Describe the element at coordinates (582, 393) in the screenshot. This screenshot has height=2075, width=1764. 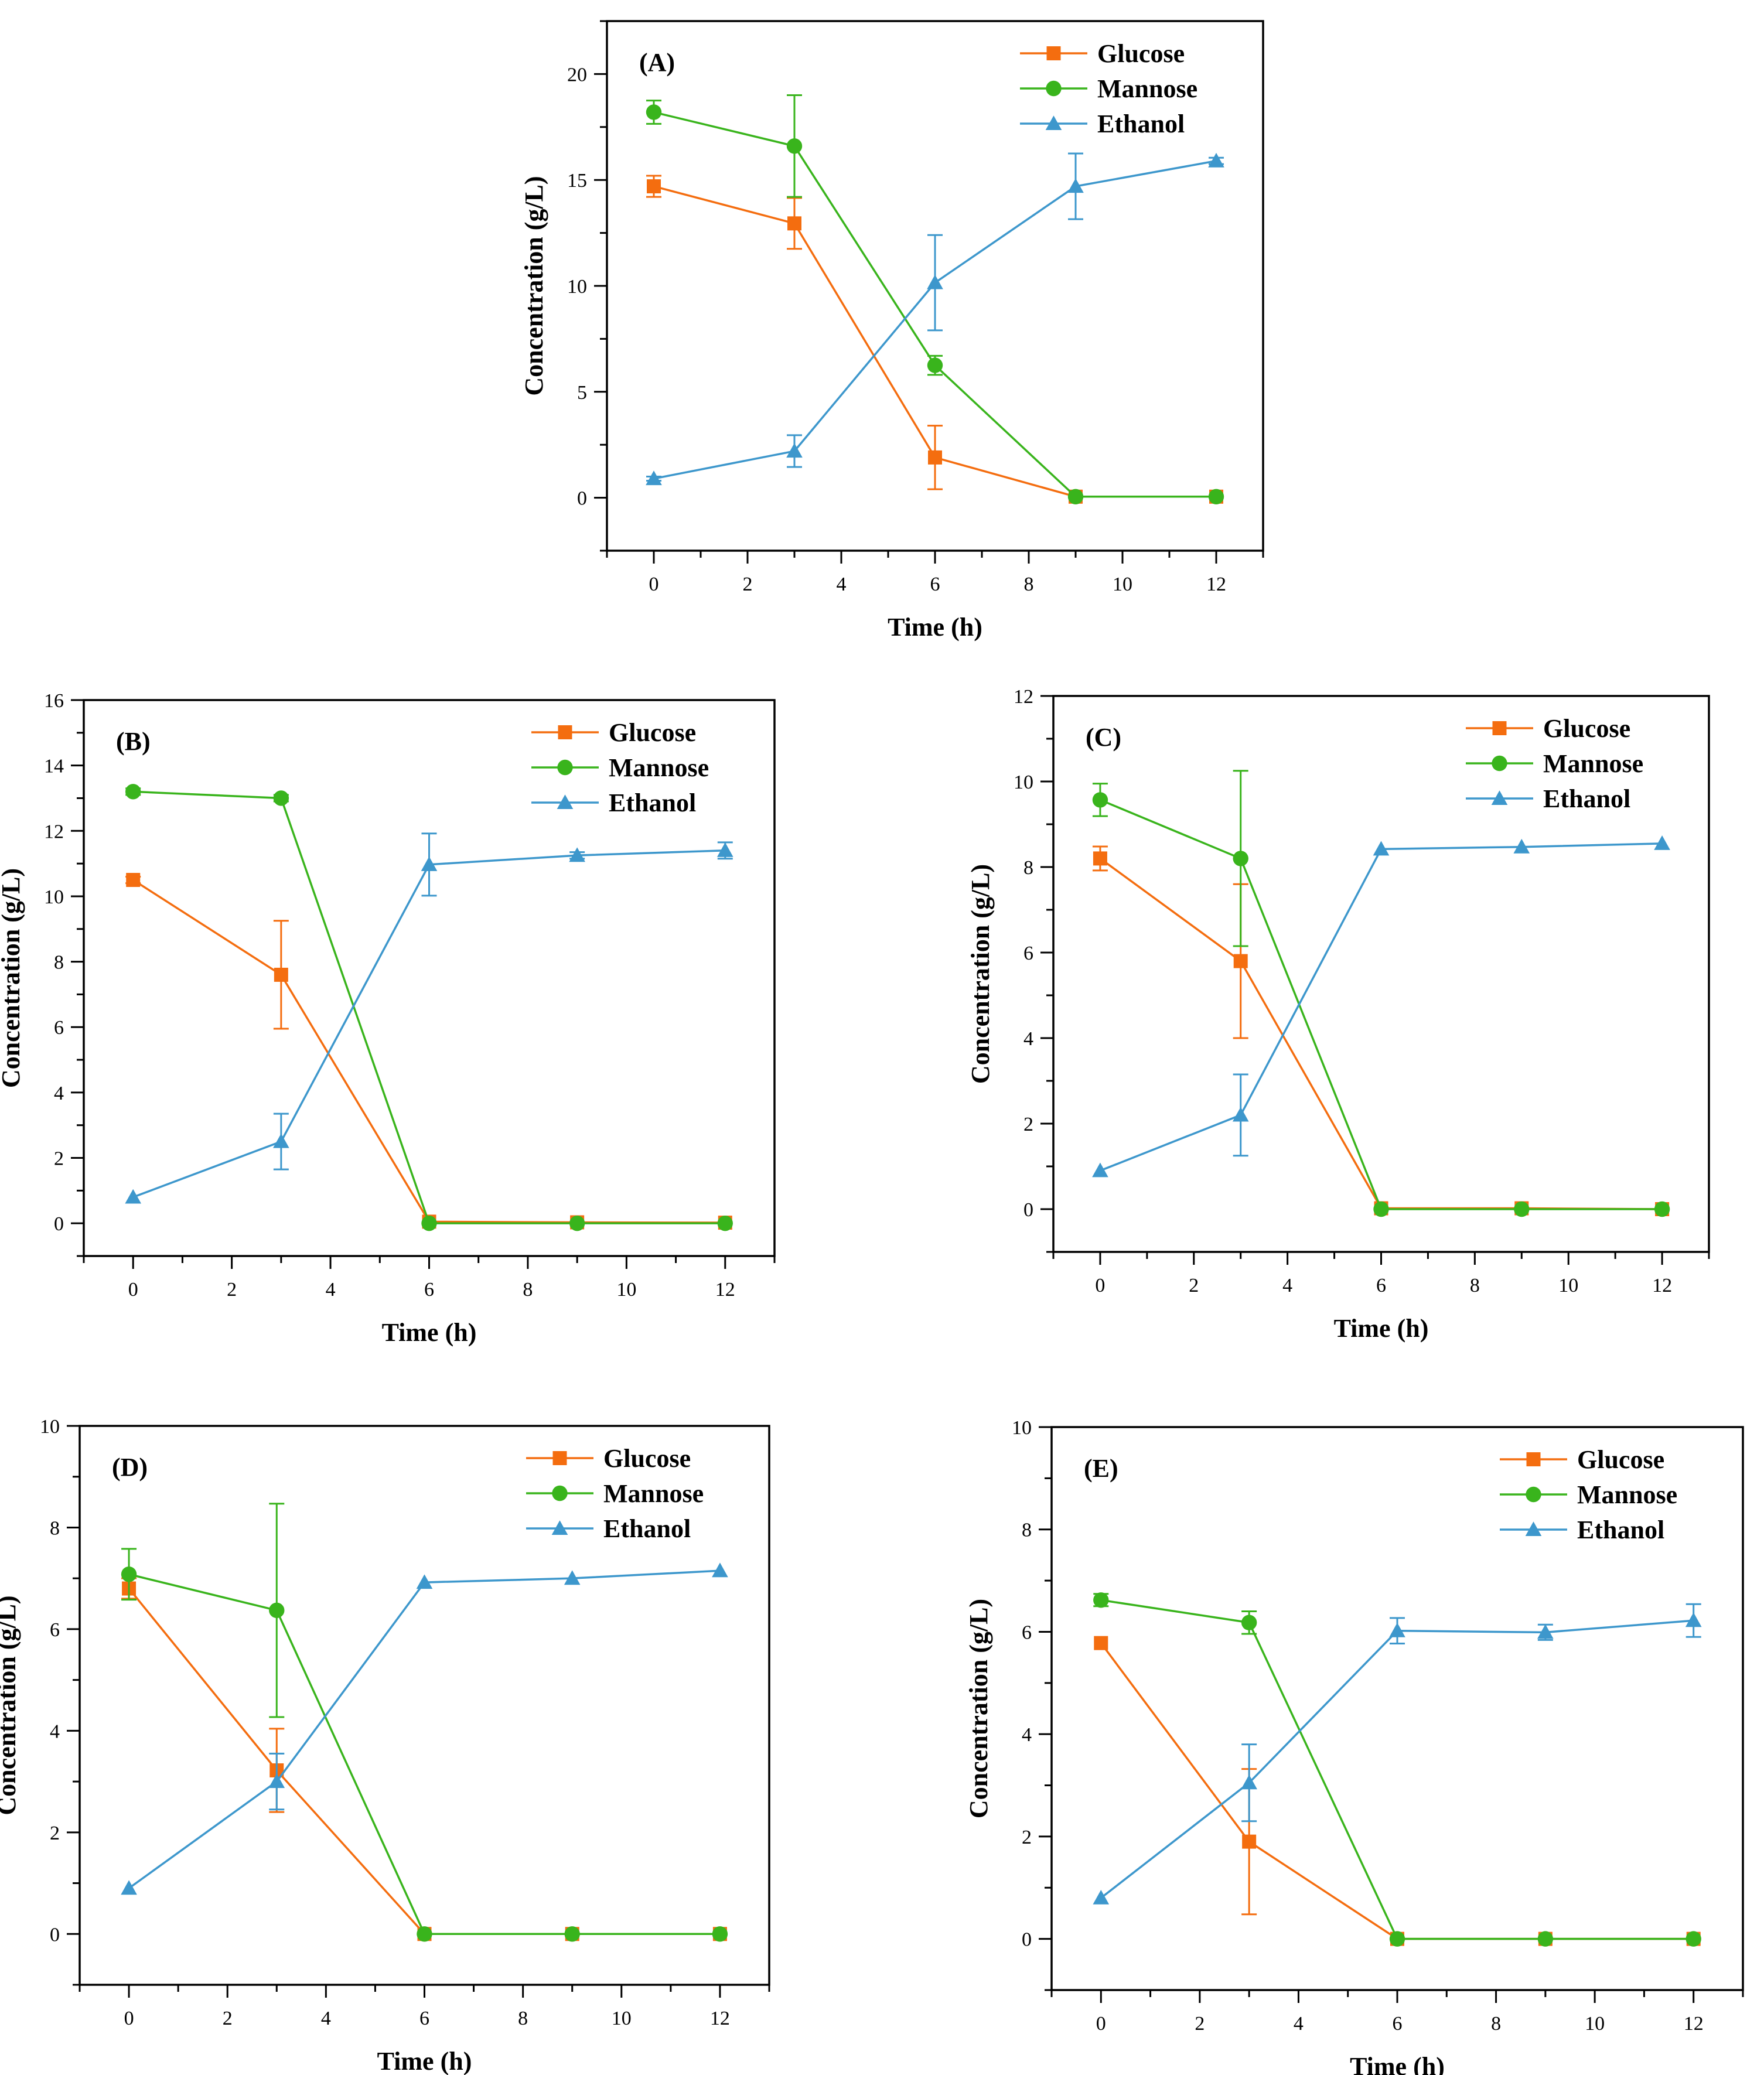
I see `y-tick-label: 5` at that location.